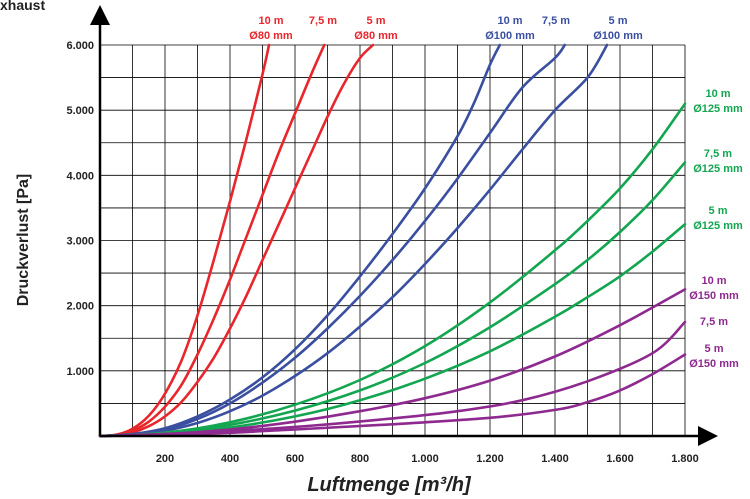 The image size is (750, 499). What do you see at coordinates (80, 176) in the screenshot?
I see `y-tick-label: 4.000` at bounding box center [80, 176].